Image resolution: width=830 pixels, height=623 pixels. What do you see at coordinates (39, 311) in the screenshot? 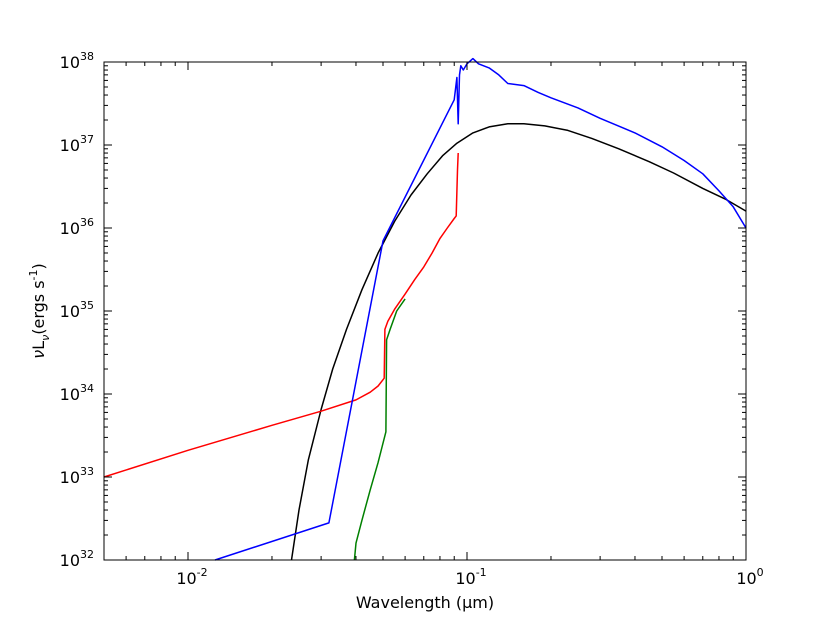
I see `y-axis-title: νLν(ergs s-1)` at bounding box center [39, 311].